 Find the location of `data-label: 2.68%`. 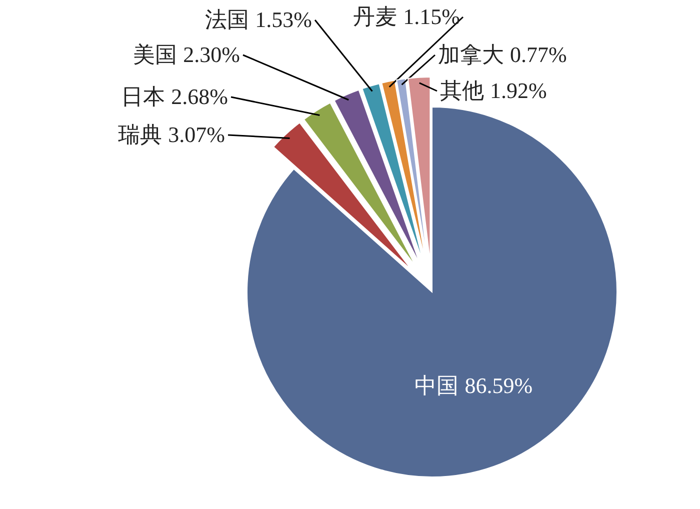

data-label: 2.68% is located at coordinates (199, 96).